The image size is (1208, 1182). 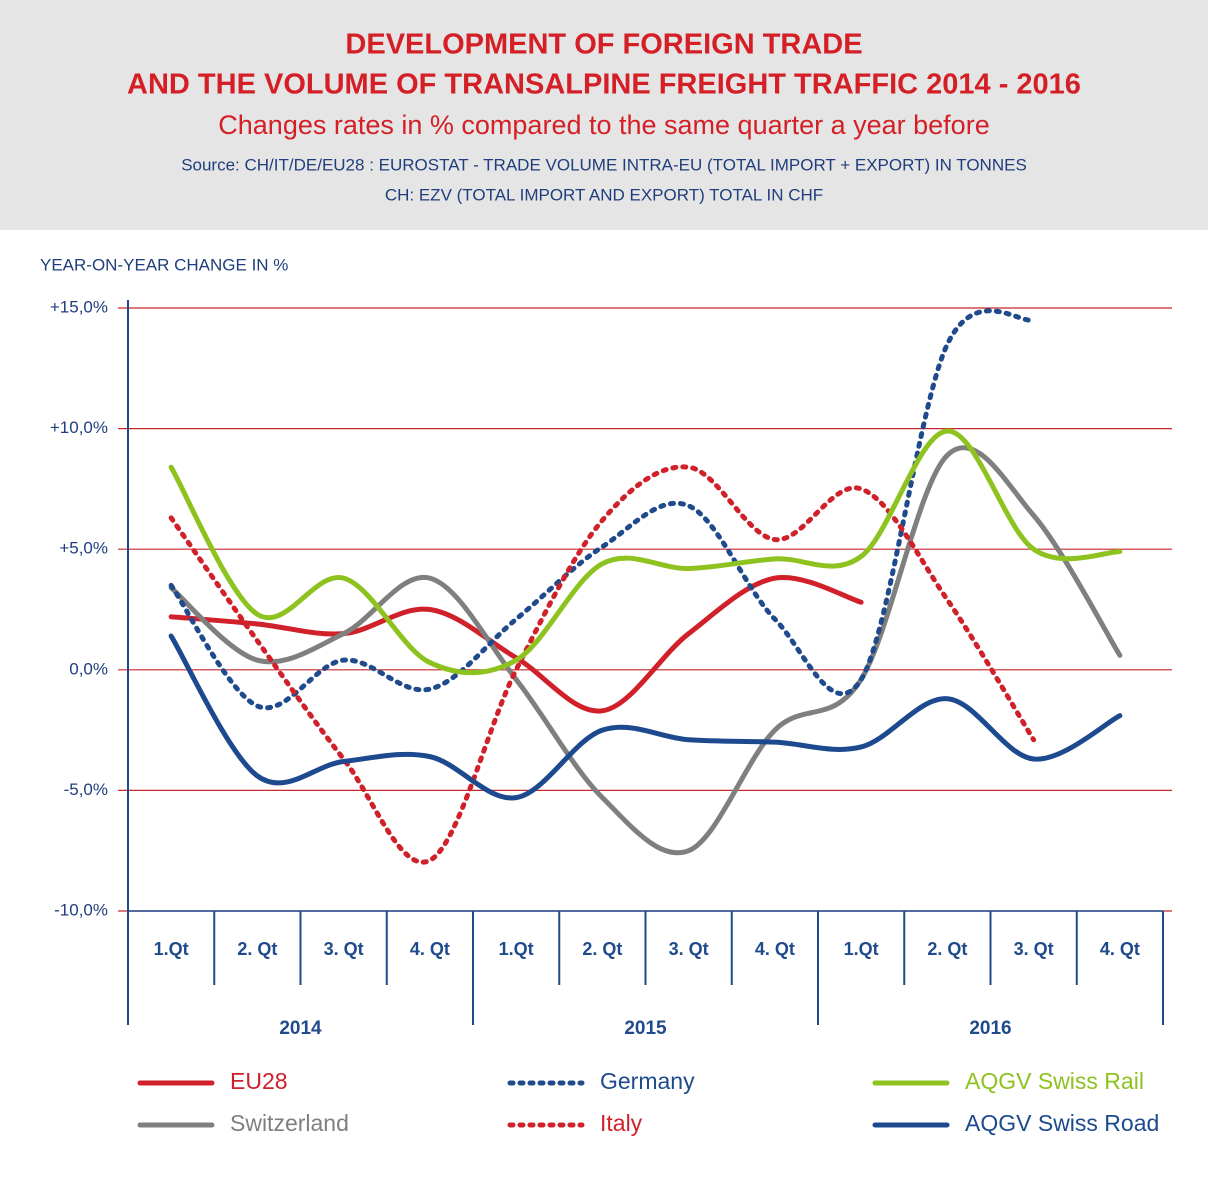 What do you see at coordinates (1062, 1123) in the screenshot?
I see `legend-label: AQGV Swiss Road` at bounding box center [1062, 1123].